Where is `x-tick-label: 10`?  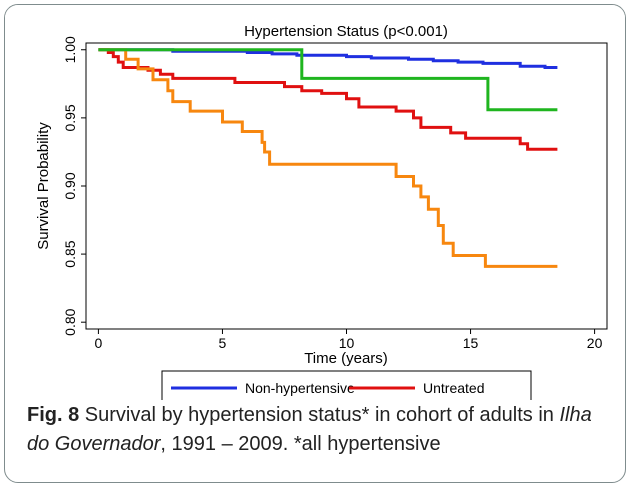
x-tick-label: 10 is located at coordinates (347, 343).